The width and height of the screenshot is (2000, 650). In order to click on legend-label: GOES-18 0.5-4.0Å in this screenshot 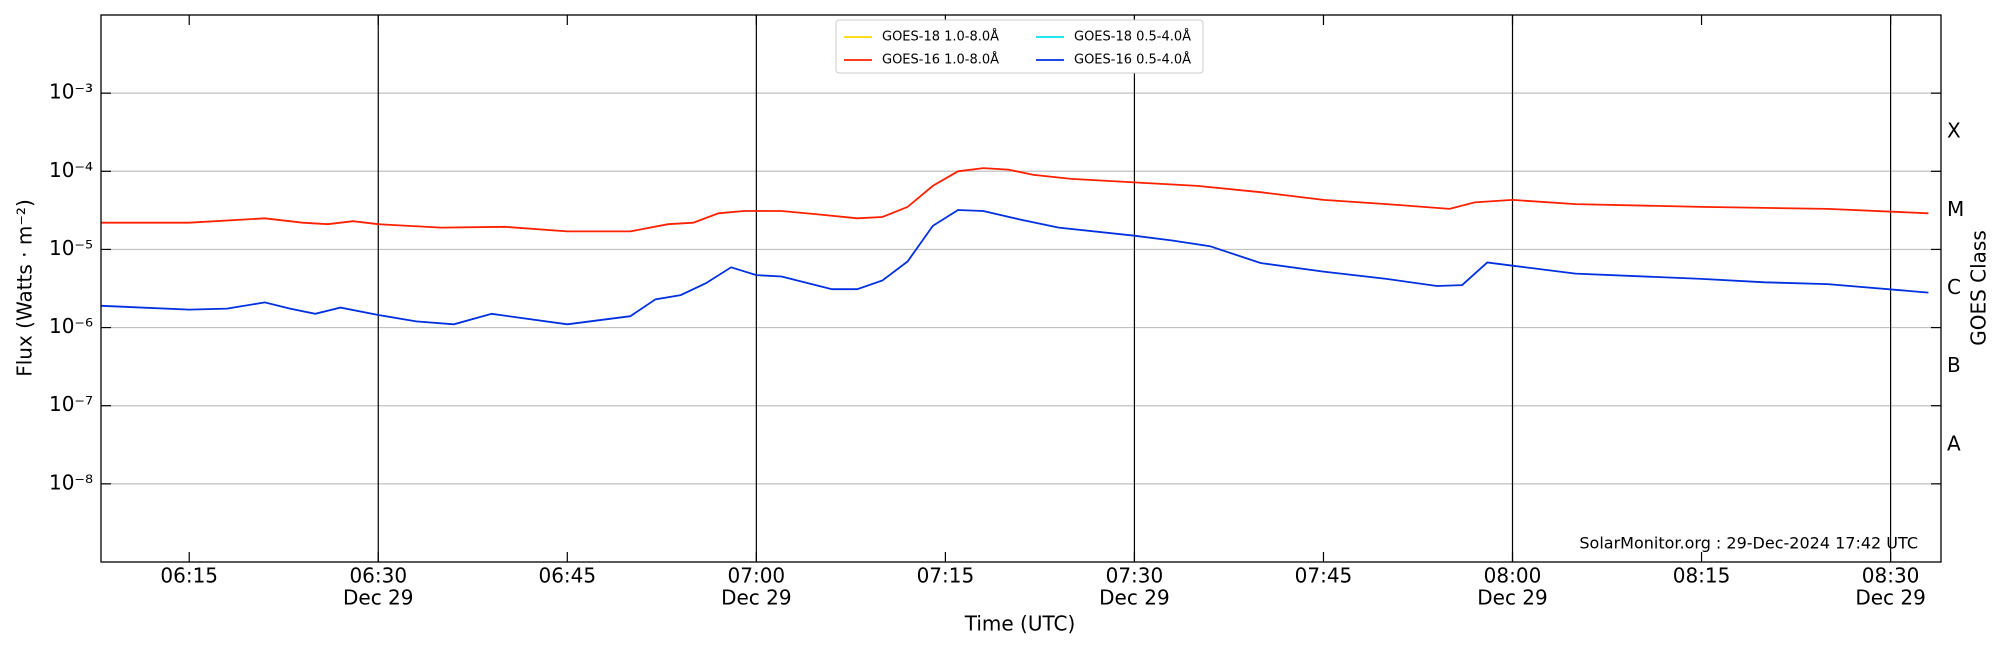, I will do `click(1132, 37)`.